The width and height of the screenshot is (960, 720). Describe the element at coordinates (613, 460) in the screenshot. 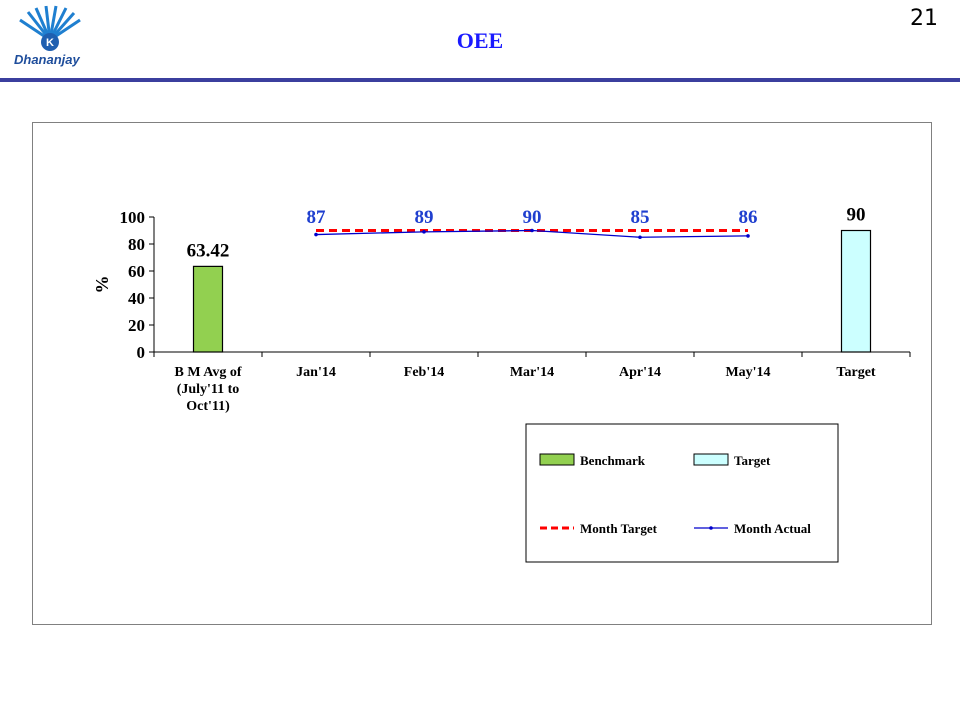

I see `legend-label: Benchmark` at that location.